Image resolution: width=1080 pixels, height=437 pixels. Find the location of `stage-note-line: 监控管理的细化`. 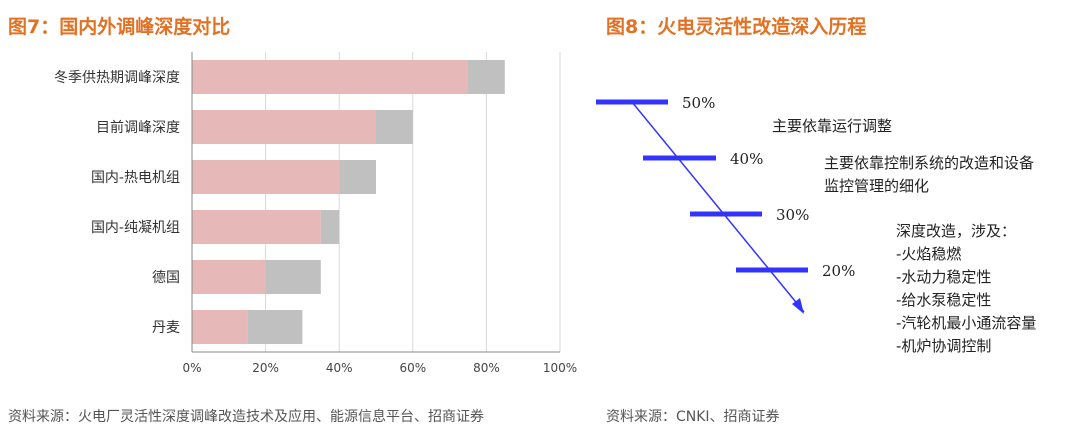

stage-note-line: 监控管理的细化 is located at coordinates (876, 186).